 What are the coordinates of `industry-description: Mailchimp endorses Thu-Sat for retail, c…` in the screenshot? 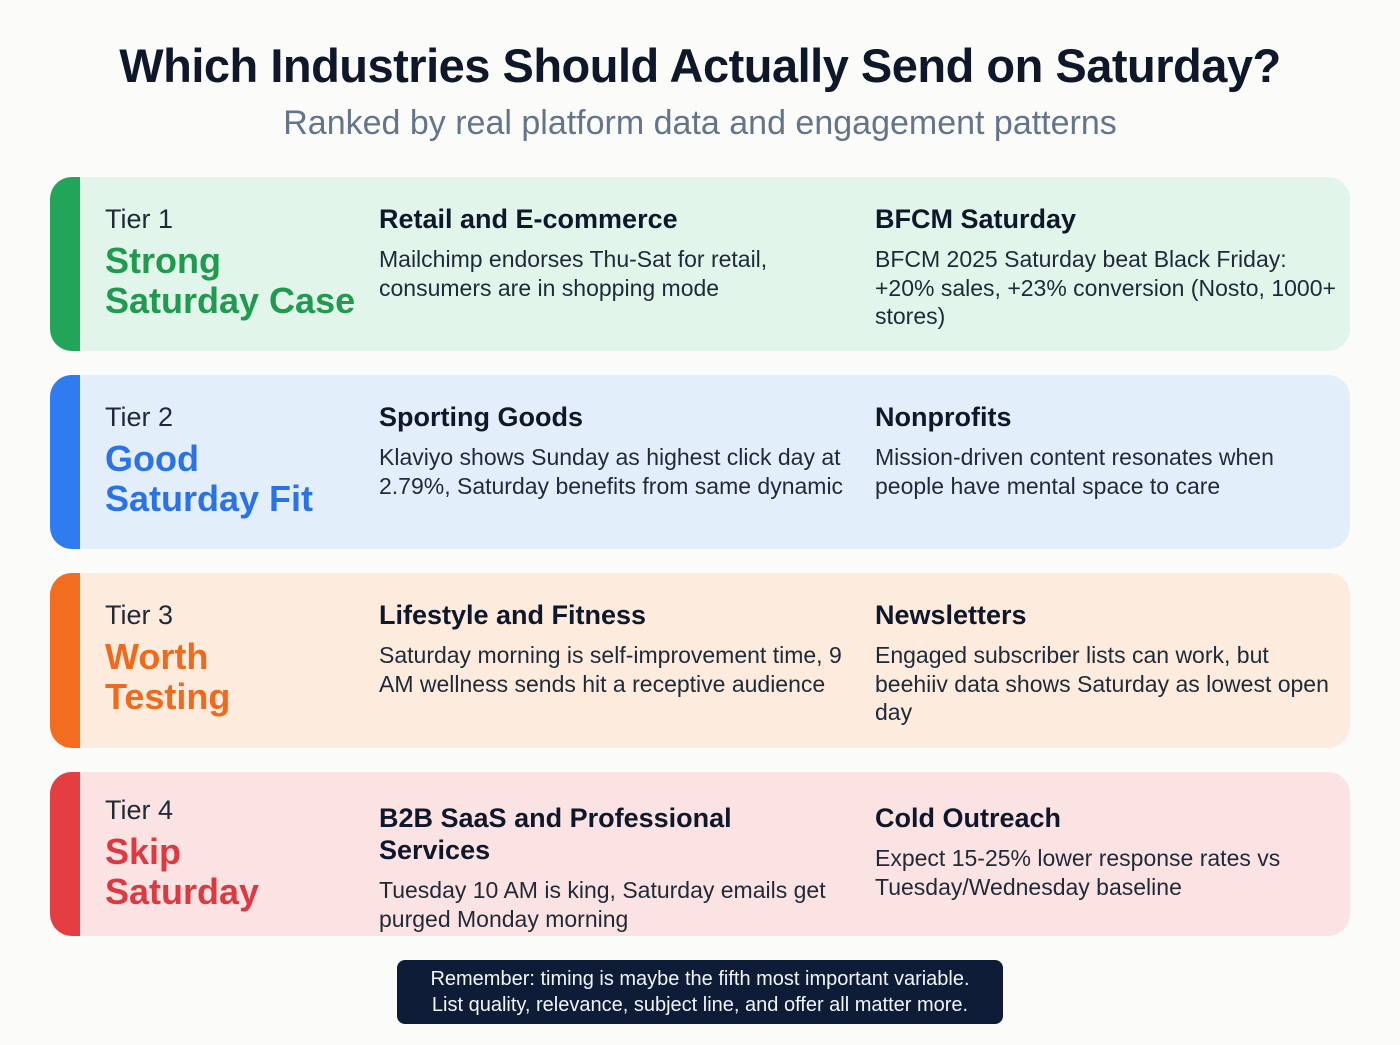 It's located at (573, 273).